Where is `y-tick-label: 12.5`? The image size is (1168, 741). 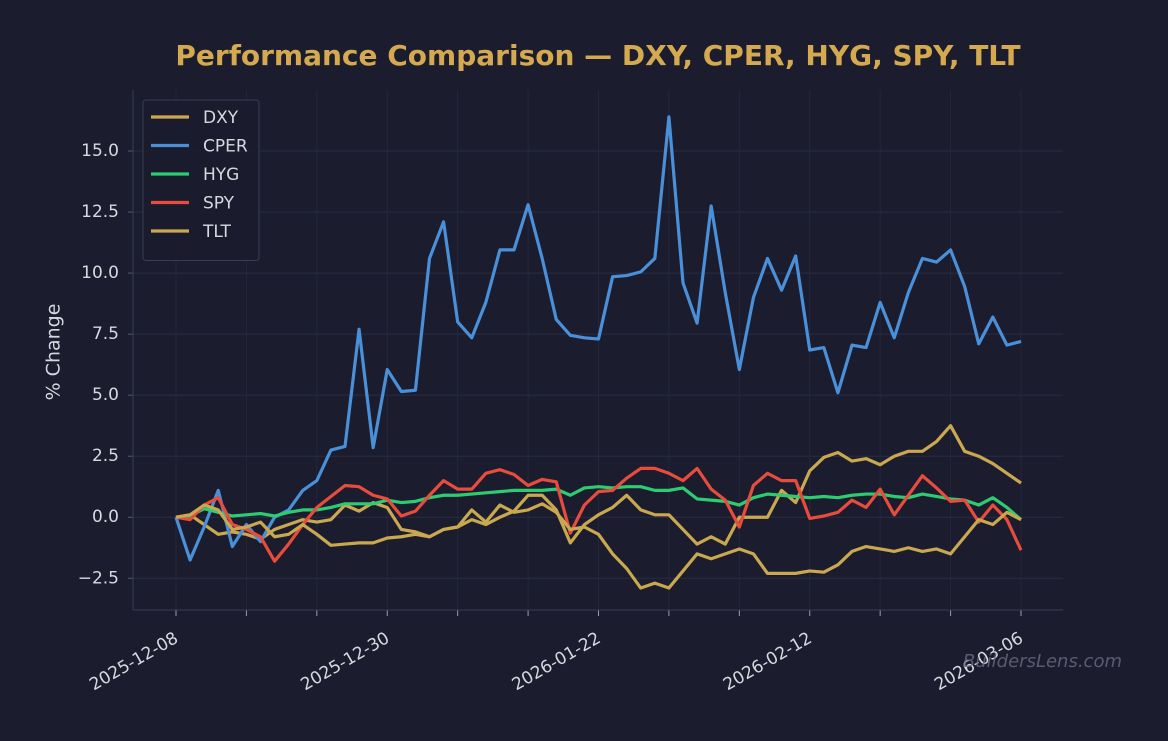 y-tick-label: 12.5 is located at coordinates (100, 212).